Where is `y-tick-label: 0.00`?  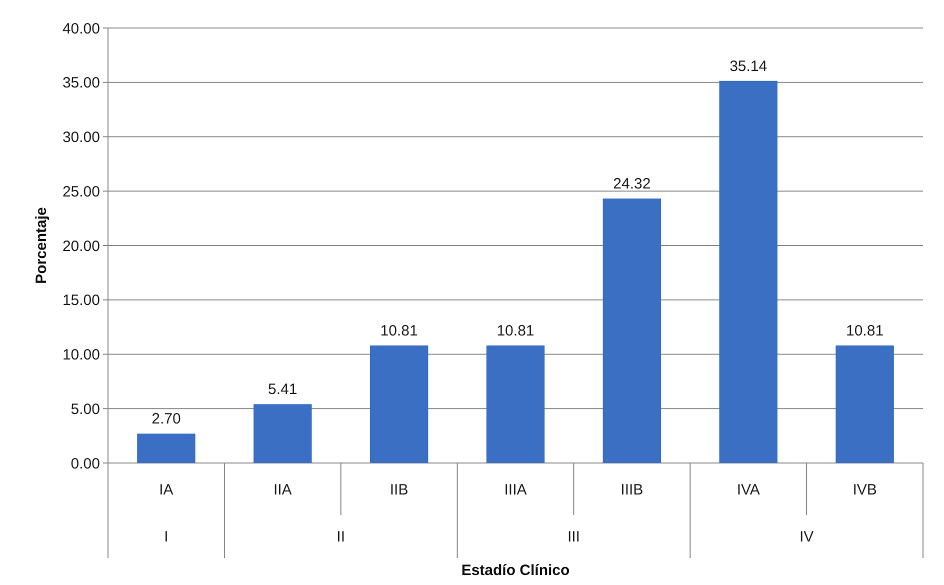
y-tick-label: 0.00 is located at coordinates (85, 463).